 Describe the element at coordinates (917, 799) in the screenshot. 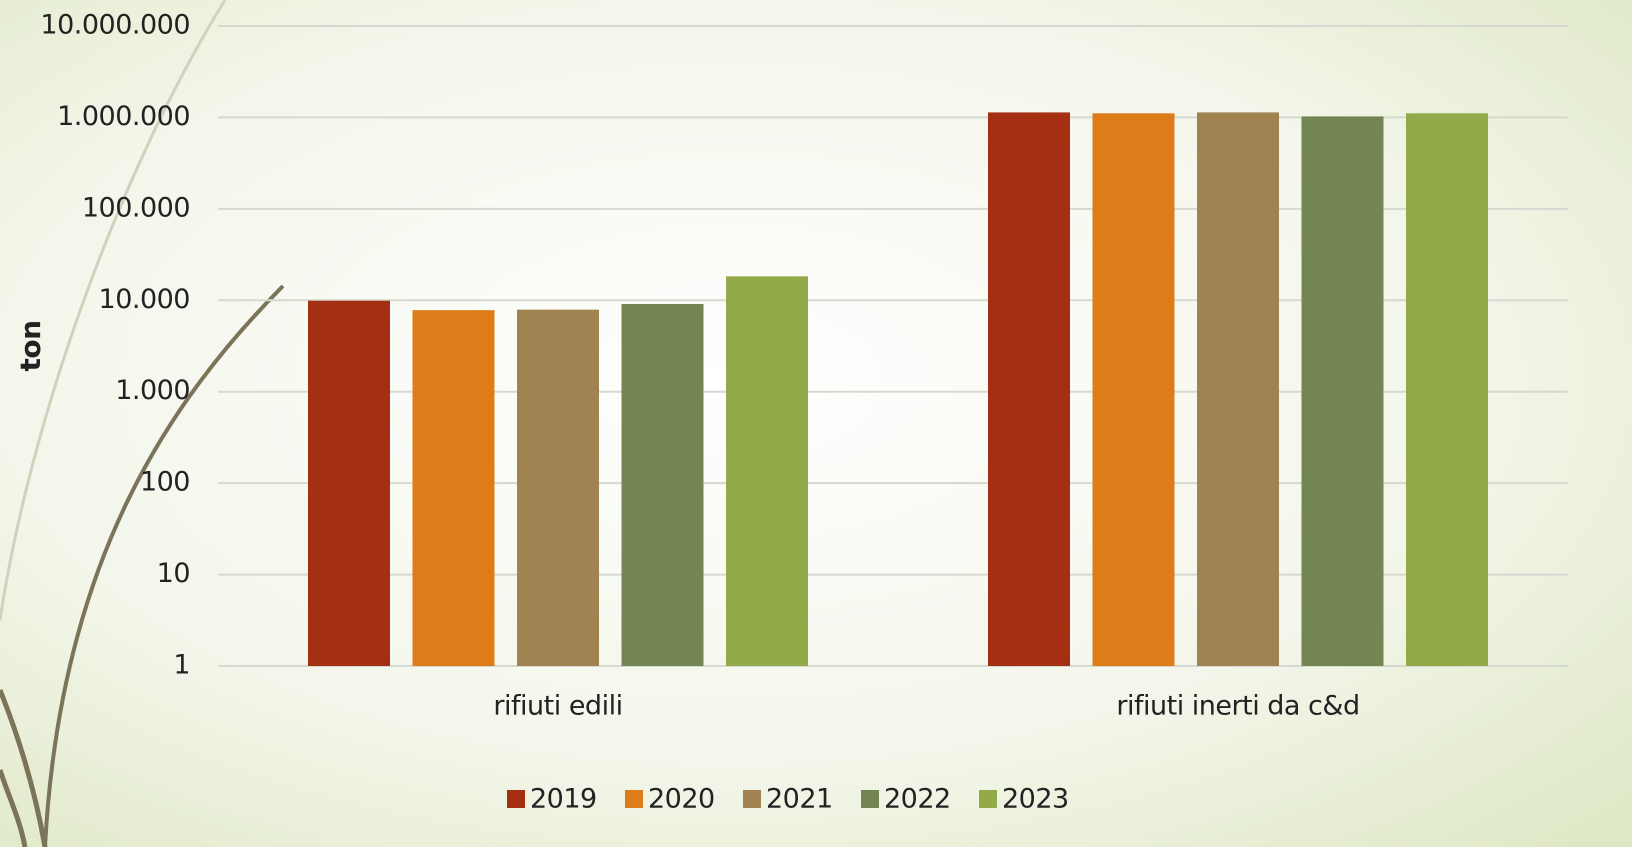

I see `legend-label: 2022` at that location.